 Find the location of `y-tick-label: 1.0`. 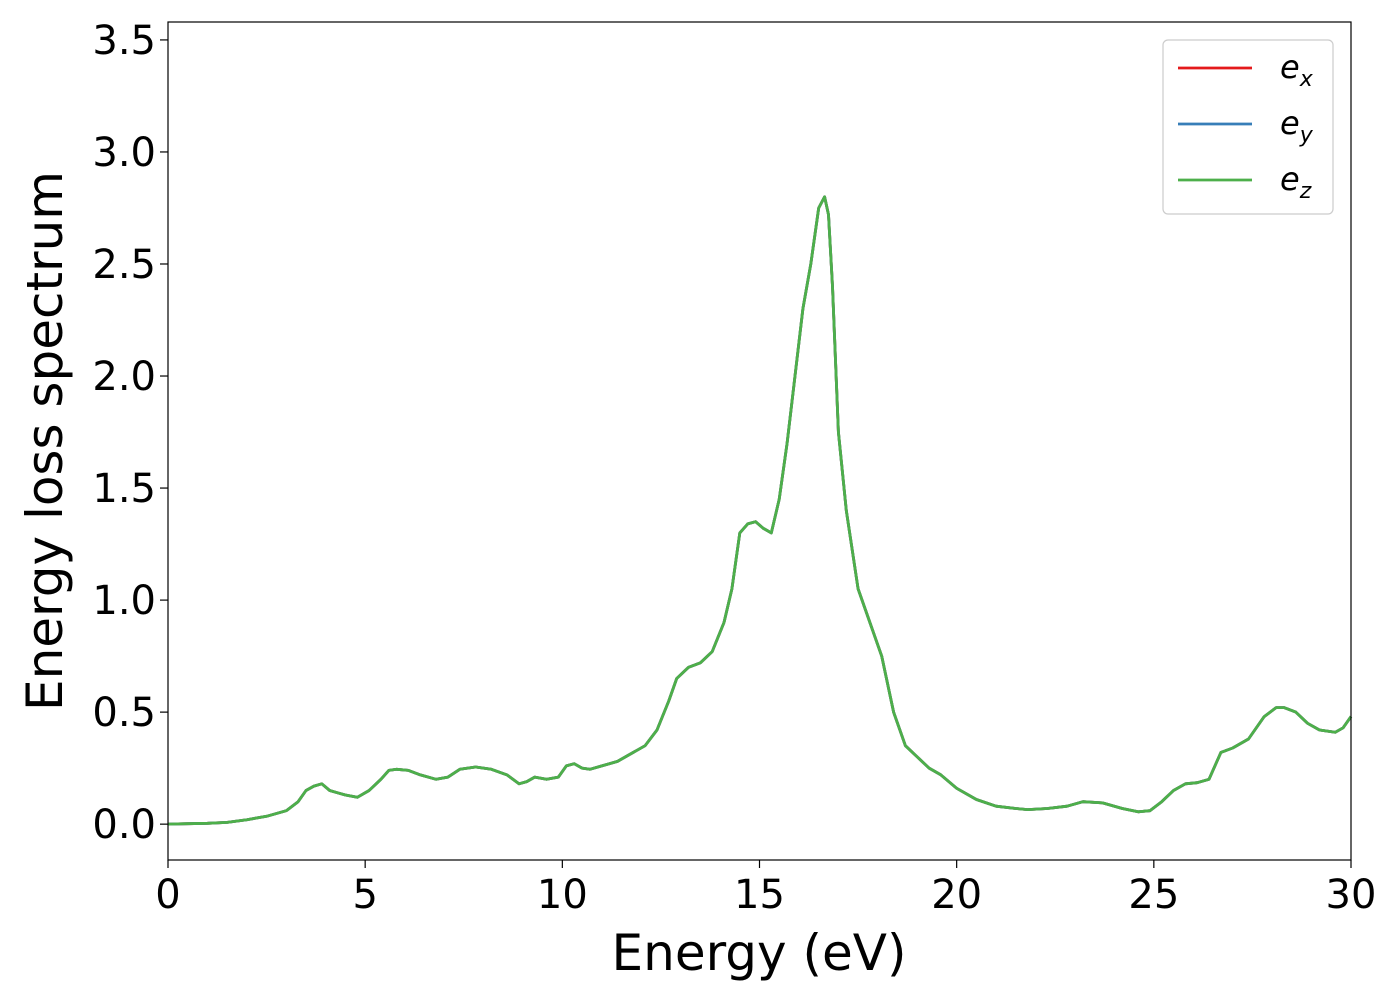

y-tick-label: 1.0 is located at coordinates (124, 601).